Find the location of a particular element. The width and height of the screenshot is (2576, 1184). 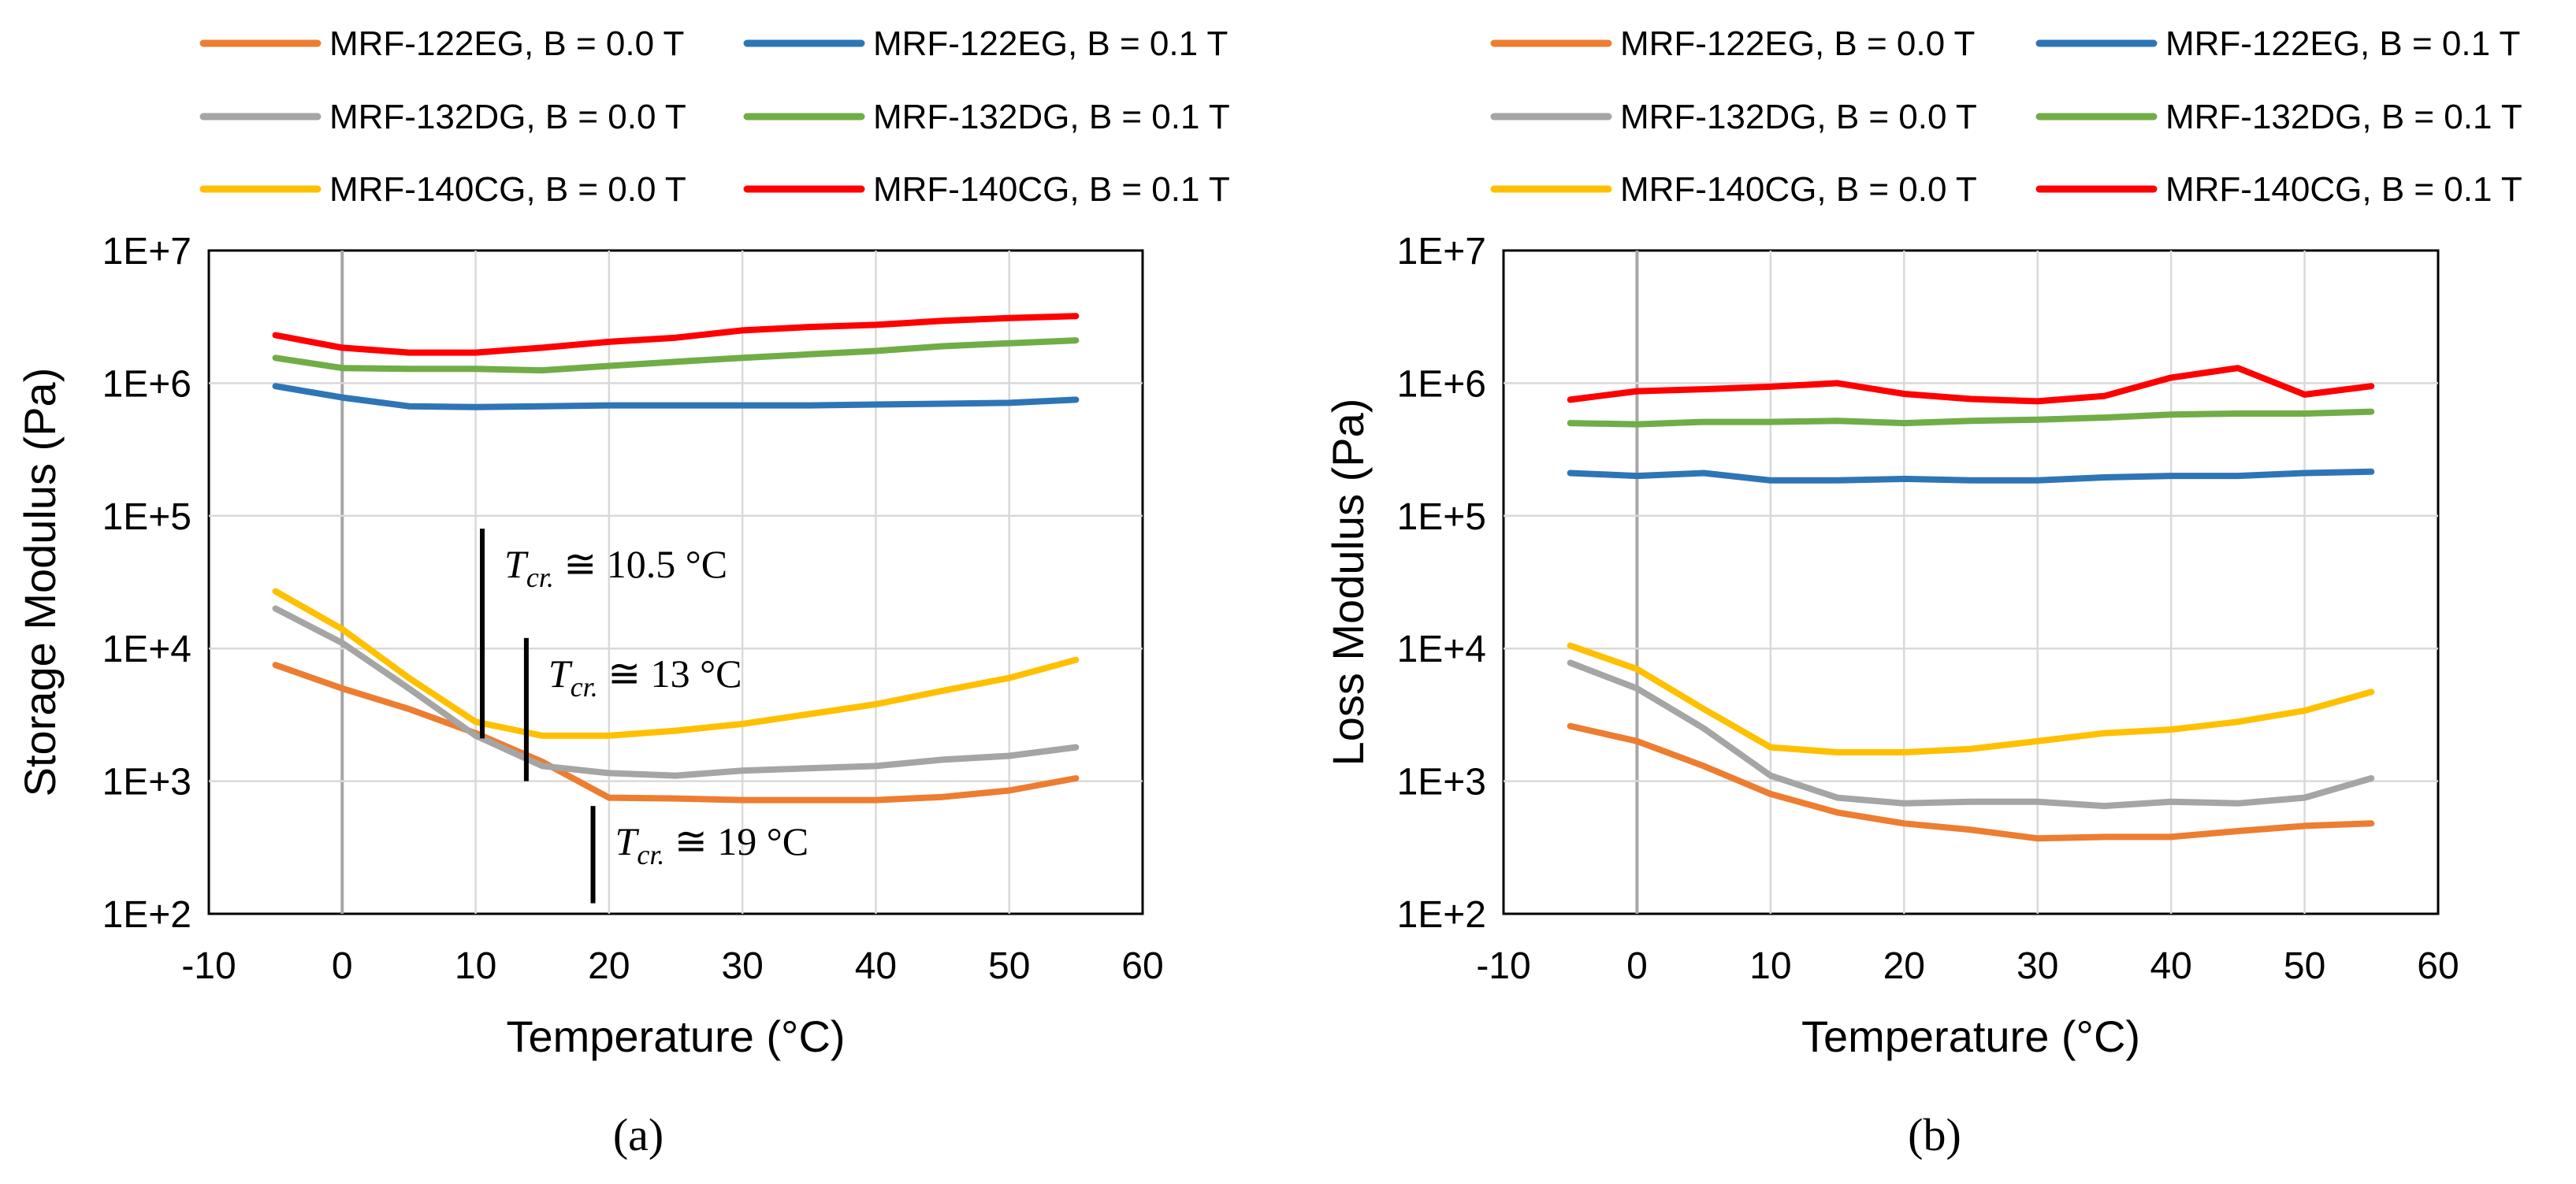

y-axis-title: Storage Modulus (Pa) is located at coordinates (40, 582).